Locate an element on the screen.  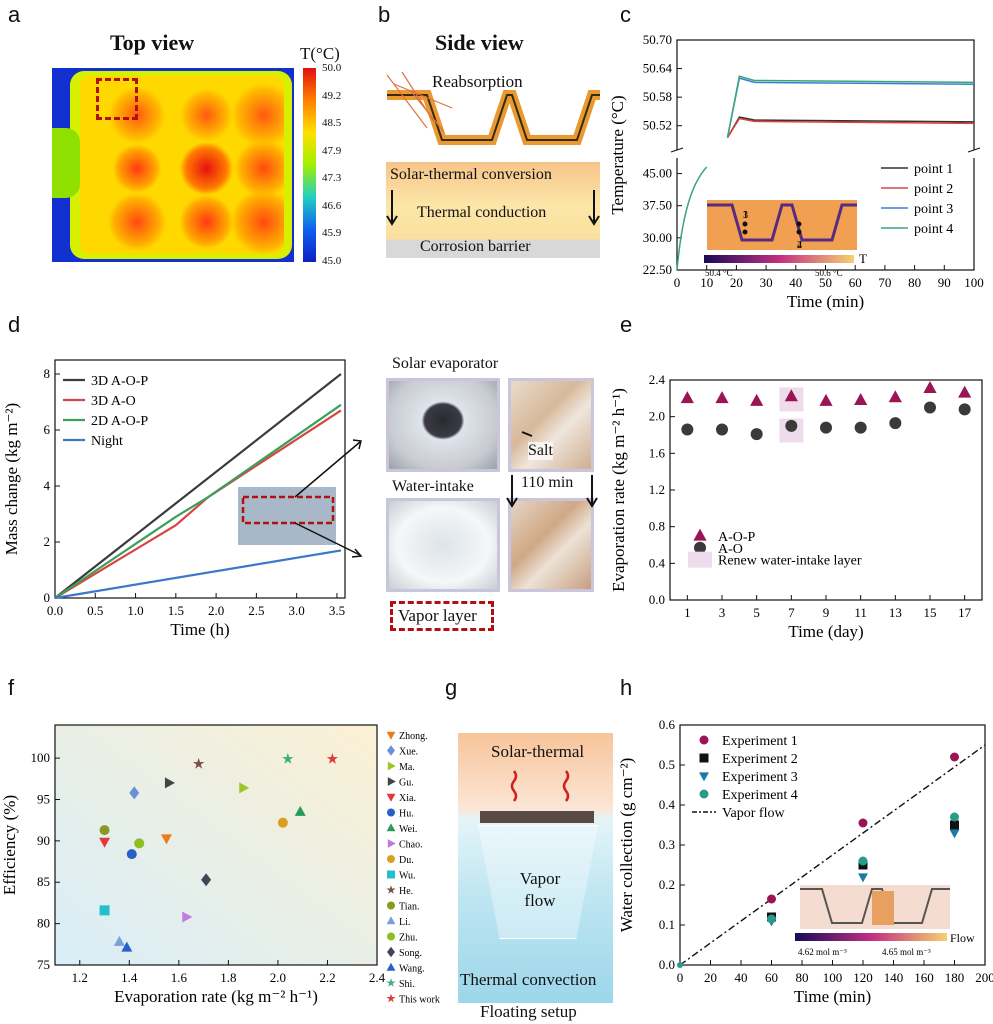
data-point-He. is located at coordinates (199, 763).